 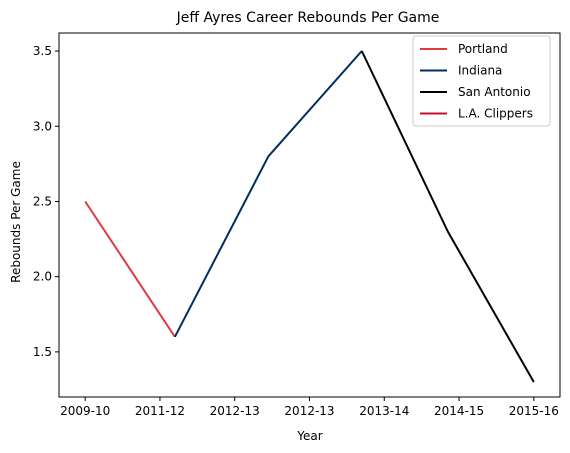 I want to click on legend: Portland Indiana San Antonio L.A. Clippers, so click(x=481, y=81).